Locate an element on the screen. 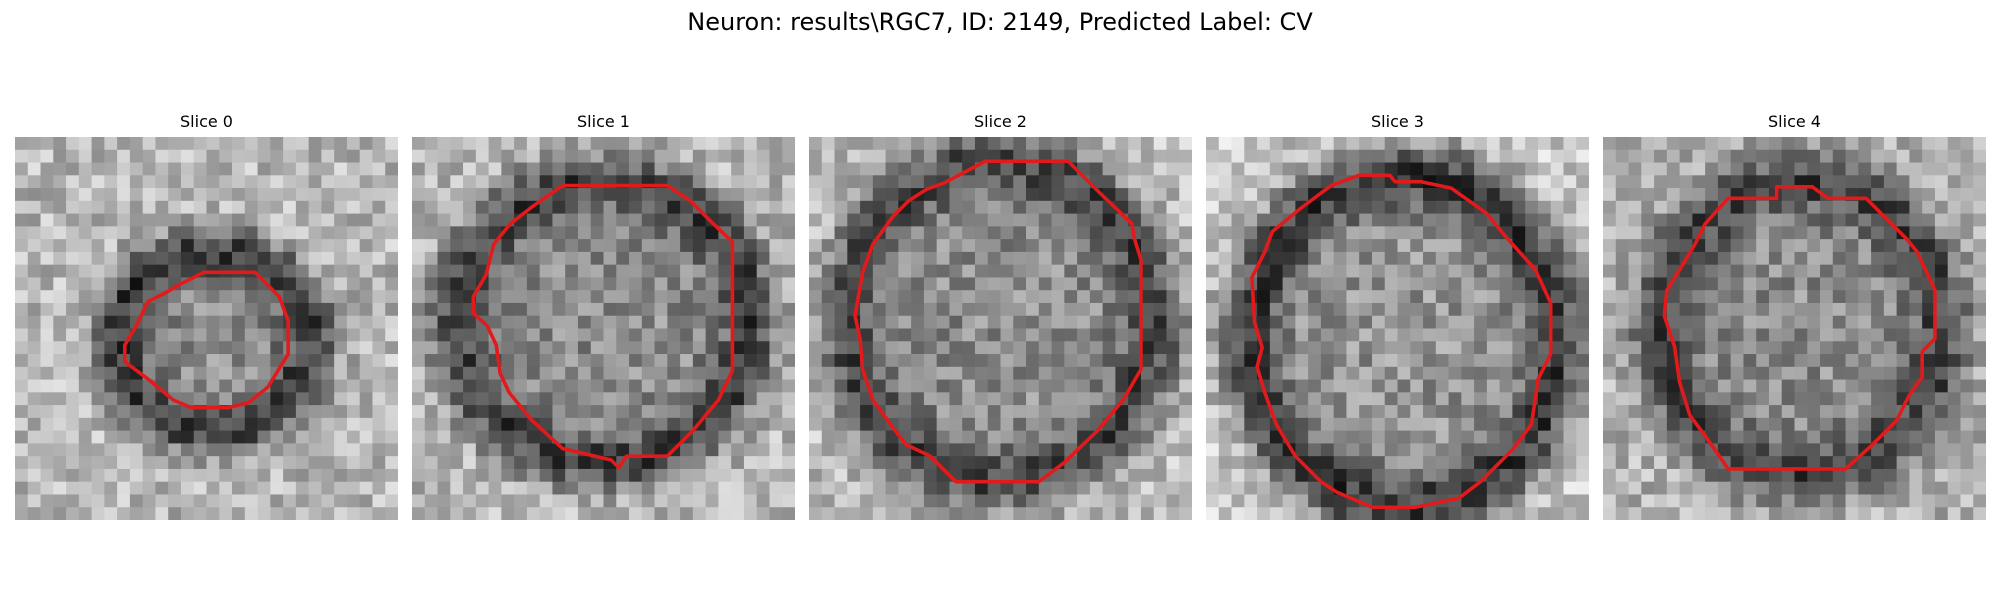 This screenshot has width=2000, height=600. slice-panel-2: Slice 2 is located at coordinates (1000, 316).